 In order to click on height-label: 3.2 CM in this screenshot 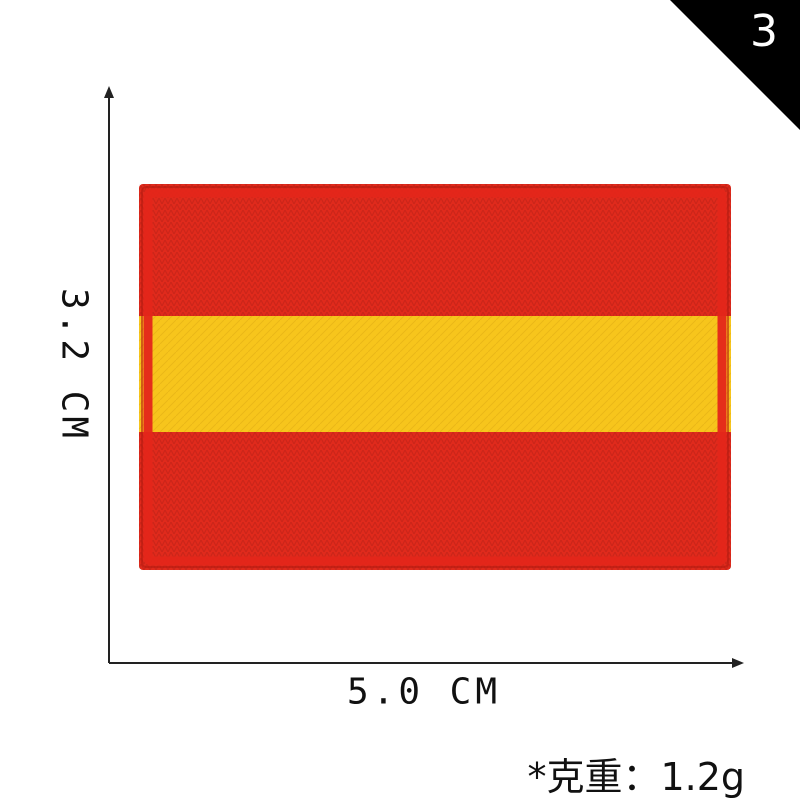, I will do `click(74, 365)`.